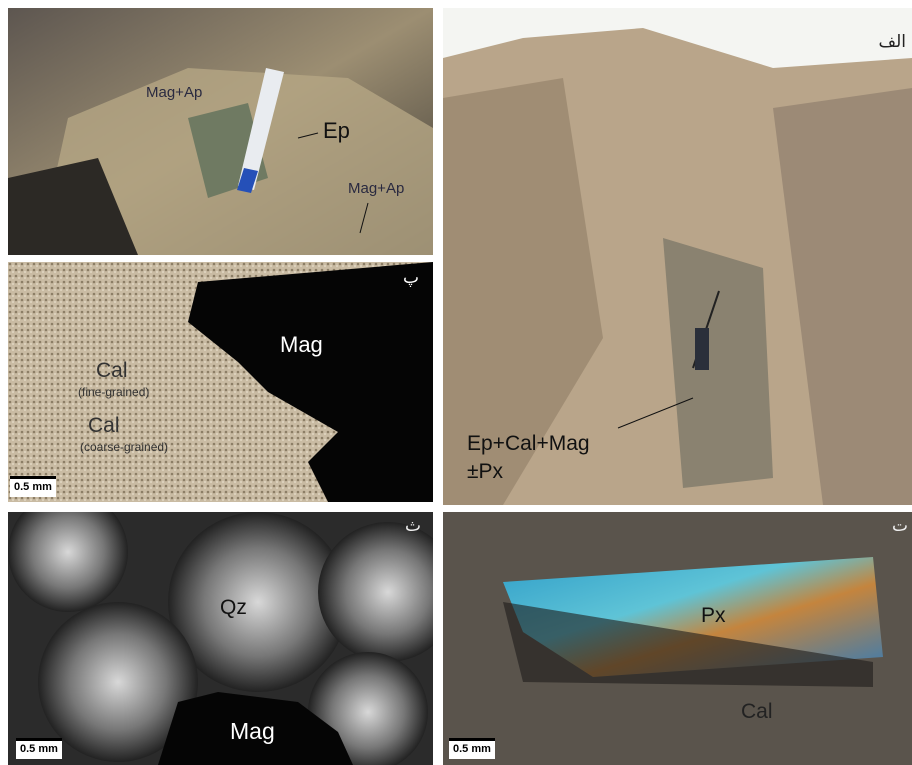 The height and width of the screenshot is (765, 912). I want to click on panel-label: ث, so click(412, 526).